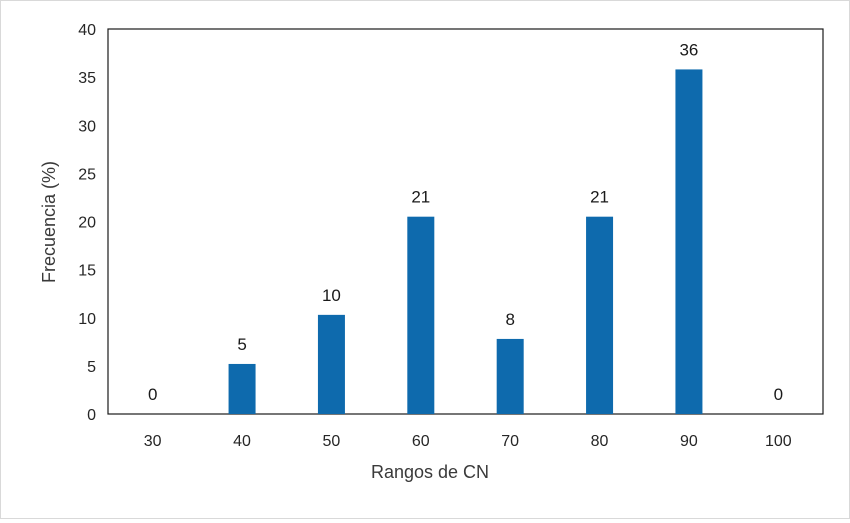  What do you see at coordinates (87, 271) in the screenshot?
I see `y-tick-label: 15` at bounding box center [87, 271].